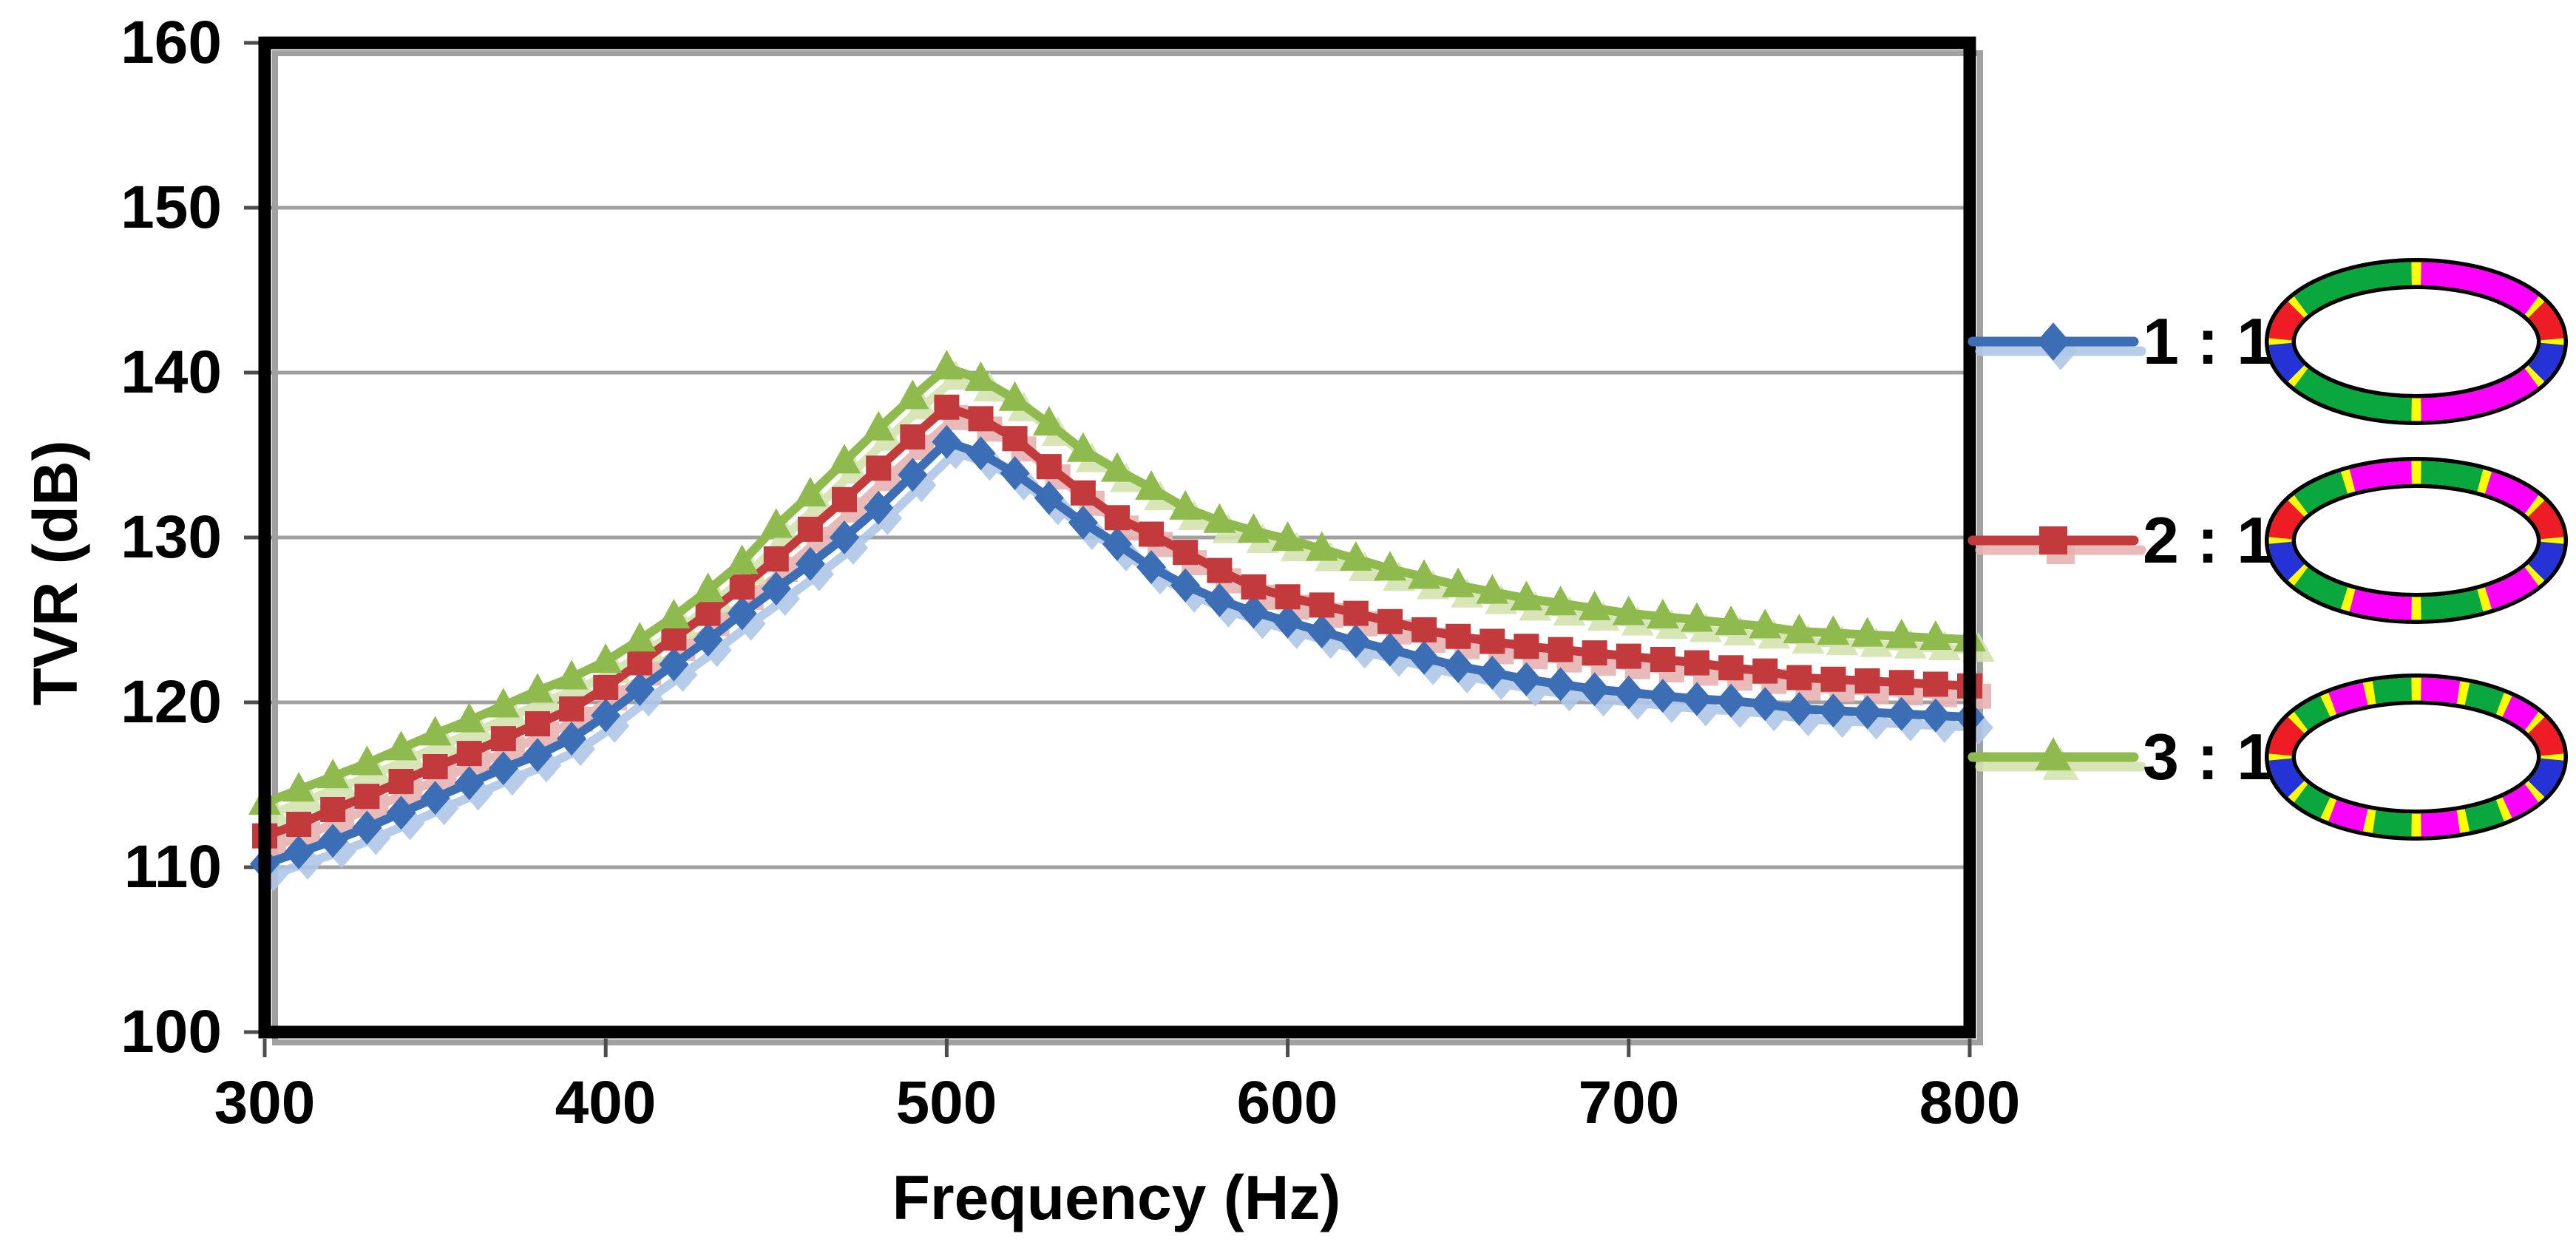  What do you see at coordinates (946, 1102) in the screenshot?
I see `x-tick-label-500: 500` at bounding box center [946, 1102].